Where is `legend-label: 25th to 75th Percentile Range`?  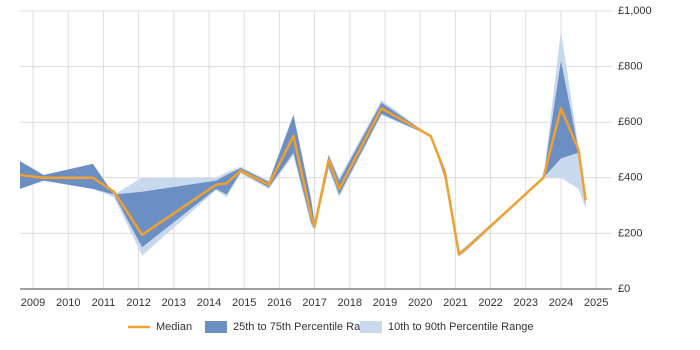
legend-label: 25th to 75th Percentile Range is located at coordinates (306, 327).